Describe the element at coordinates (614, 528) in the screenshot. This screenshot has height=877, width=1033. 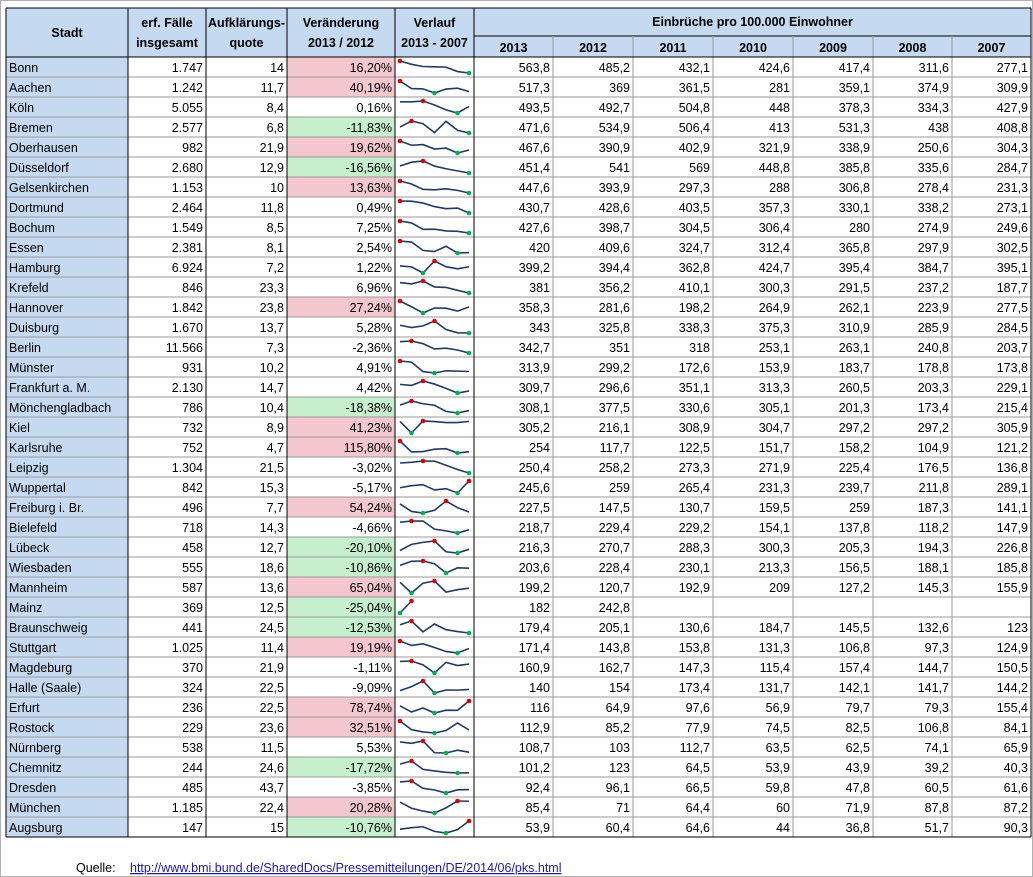
I see `year-value: 229,4` at that location.